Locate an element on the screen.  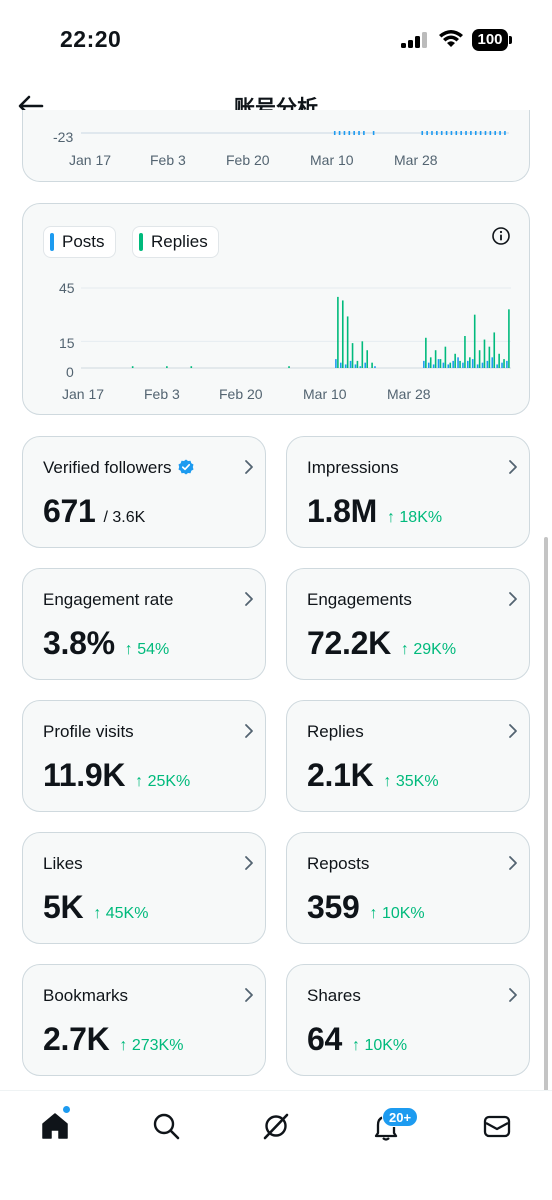
stat-label: Profile visits is located at coordinates (88, 731).